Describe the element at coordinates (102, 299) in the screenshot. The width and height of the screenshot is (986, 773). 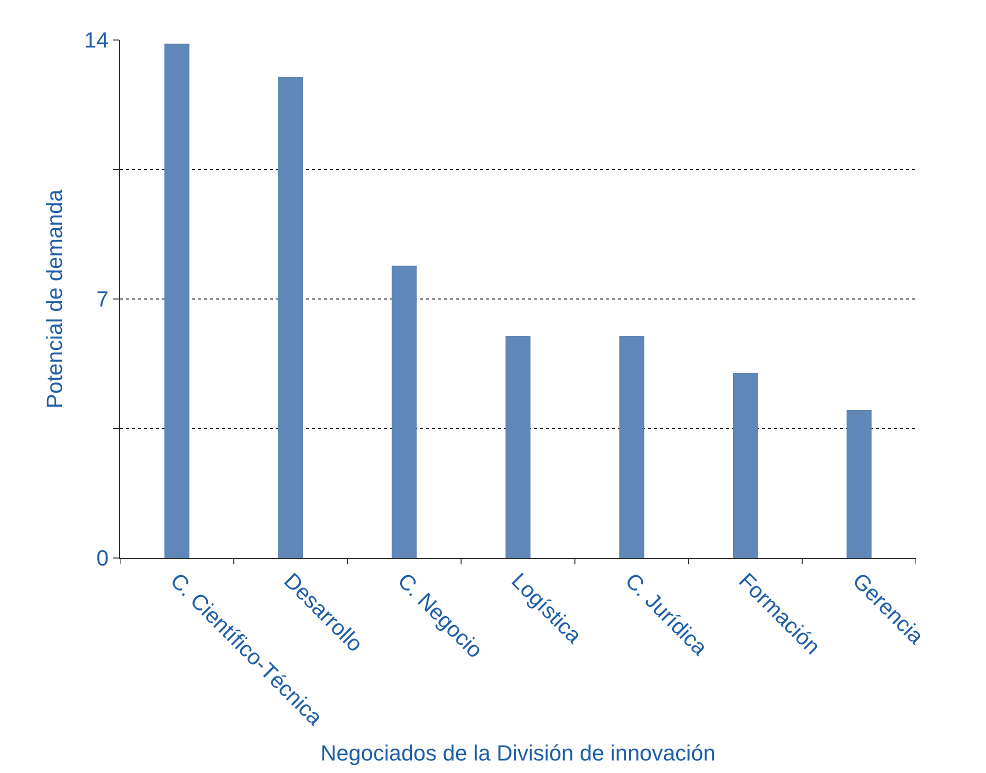
I see `y-tick-label: 7` at that location.